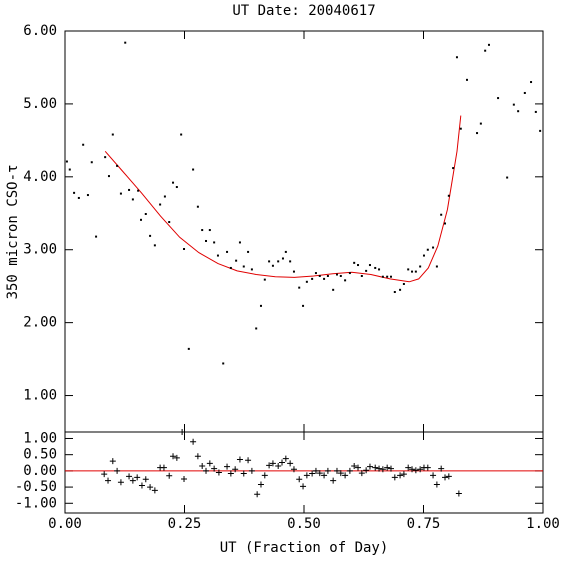 The image size is (574, 574). Describe the element at coordinates (424, 524) in the screenshot. I see `x-tick-label: 0.75` at that location.